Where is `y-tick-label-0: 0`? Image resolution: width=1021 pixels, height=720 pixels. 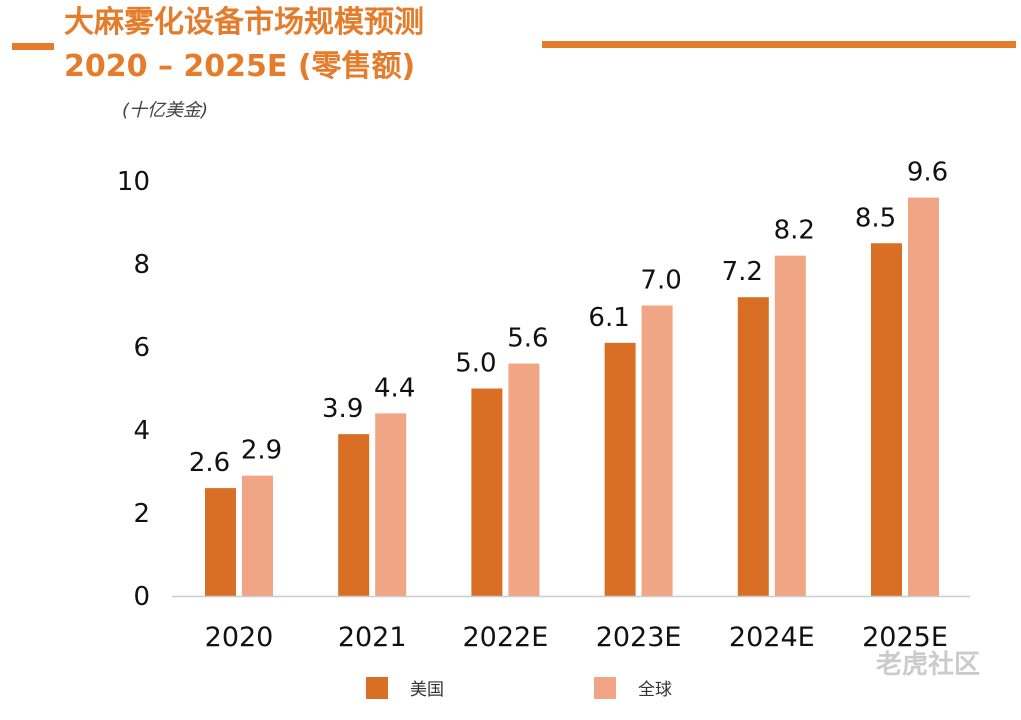 y-tick-label-0: 0 is located at coordinates (141, 597).